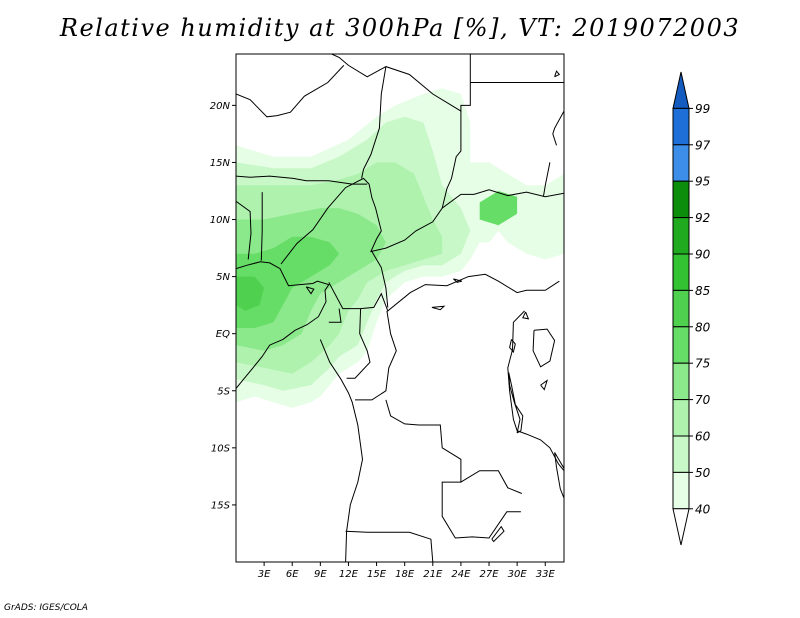  What do you see at coordinates (703, 400) in the screenshot?
I see `colorbar-label: 70` at bounding box center [703, 400].